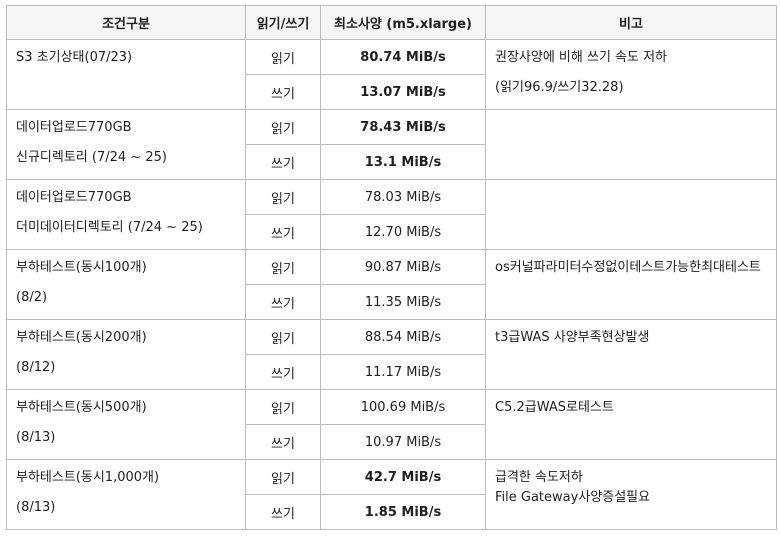 Image resolution: width=780 pixels, height=537 pixels. I want to click on header-row: 조건구분 읽기/쓰기 최소사양 (m5.xlarge) 비고, so click(391, 22).